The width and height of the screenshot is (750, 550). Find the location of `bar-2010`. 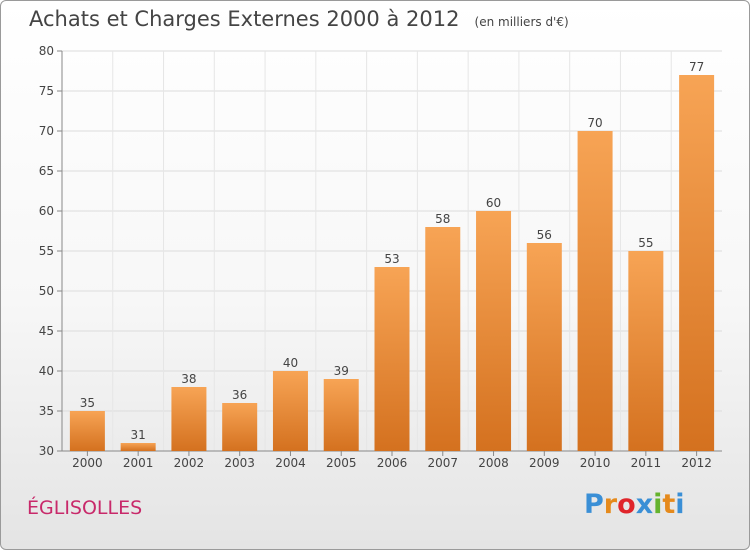

bar-2010 is located at coordinates (595, 291).